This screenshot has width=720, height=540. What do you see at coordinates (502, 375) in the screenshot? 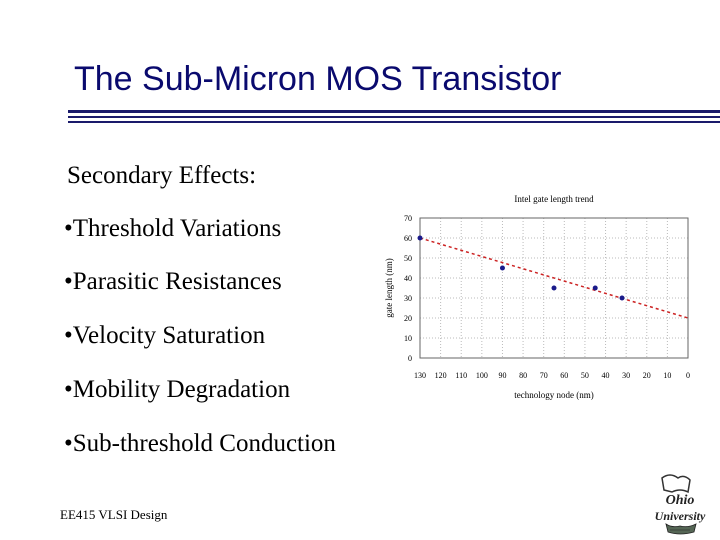
I see `x-tick-label: 90` at bounding box center [502, 375].